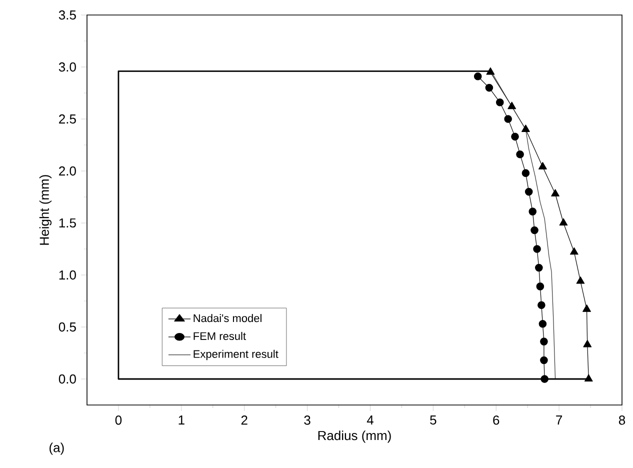  Describe the element at coordinates (67, 119) in the screenshot. I see `y-tick-label: 2.5` at that location.